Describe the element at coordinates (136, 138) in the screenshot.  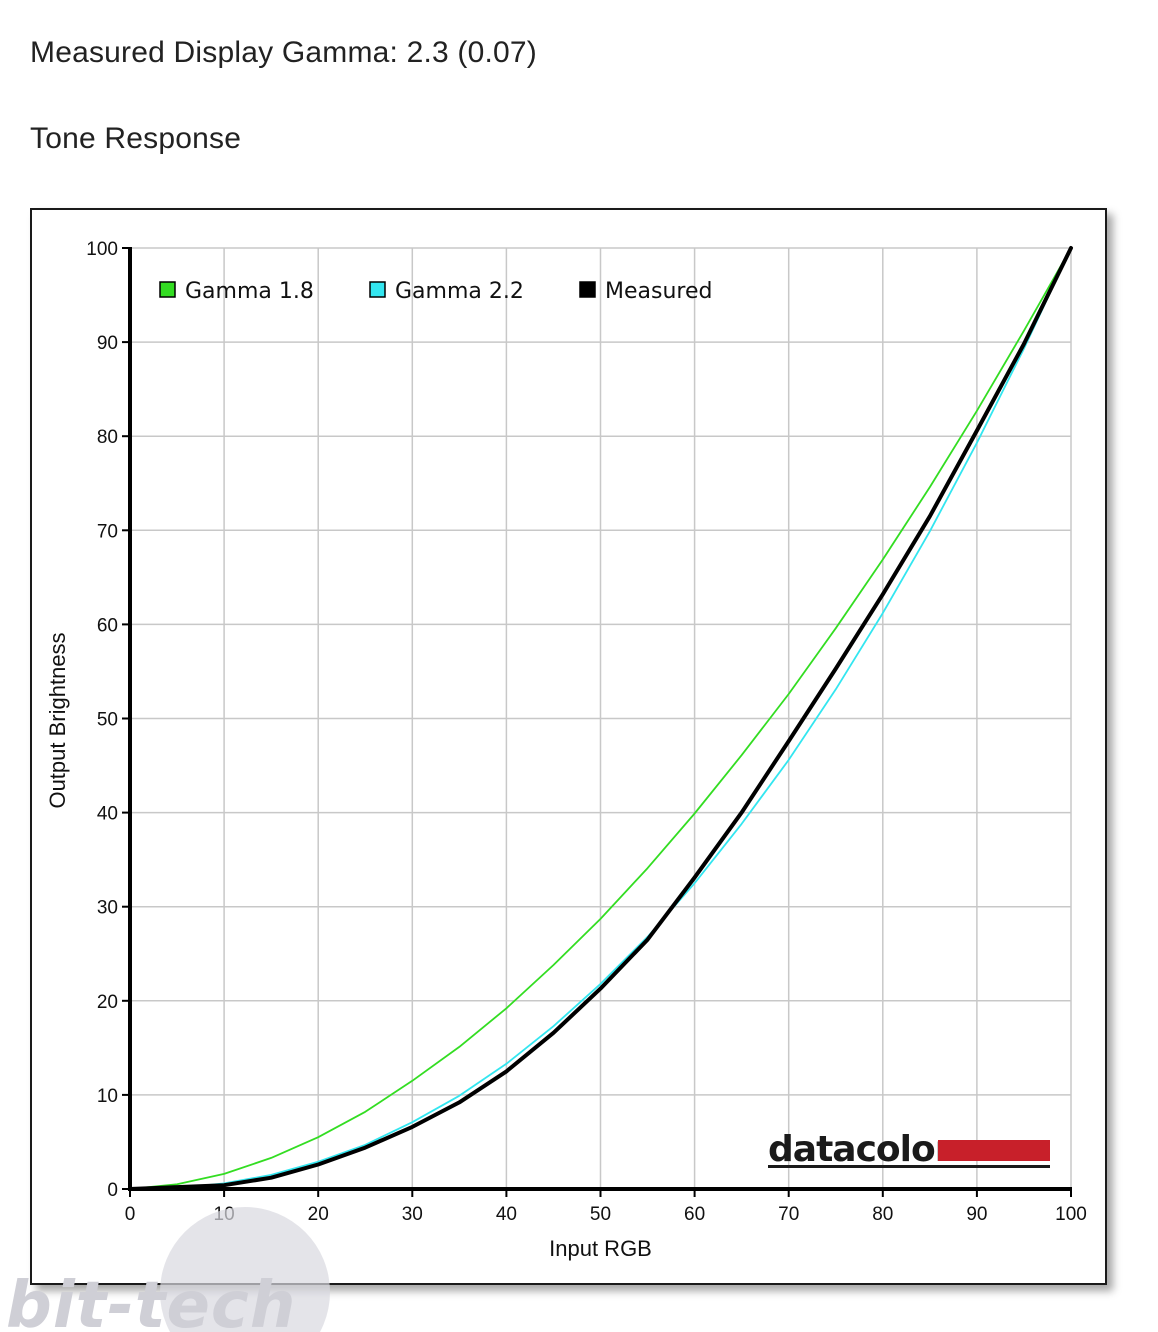
I see `tone-response-title: Tone Response` at that location.